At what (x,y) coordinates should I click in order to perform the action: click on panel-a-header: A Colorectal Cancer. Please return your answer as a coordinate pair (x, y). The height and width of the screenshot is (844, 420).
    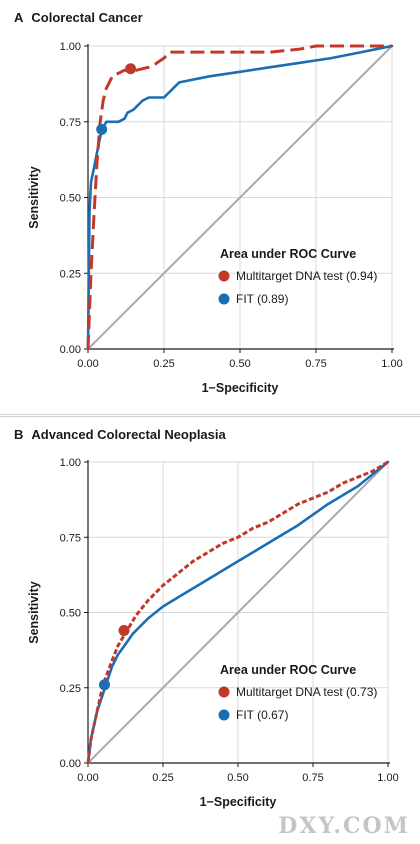
    Looking at the image, I should click on (78, 17).